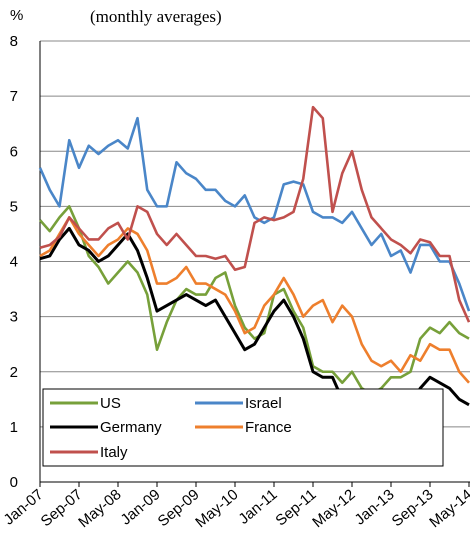 The width and height of the screenshot is (470, 554). What do you see at coordinates (14, 41) in the screenshot?
I see `y-tick-label: 8` at bounding box center [14, 41].